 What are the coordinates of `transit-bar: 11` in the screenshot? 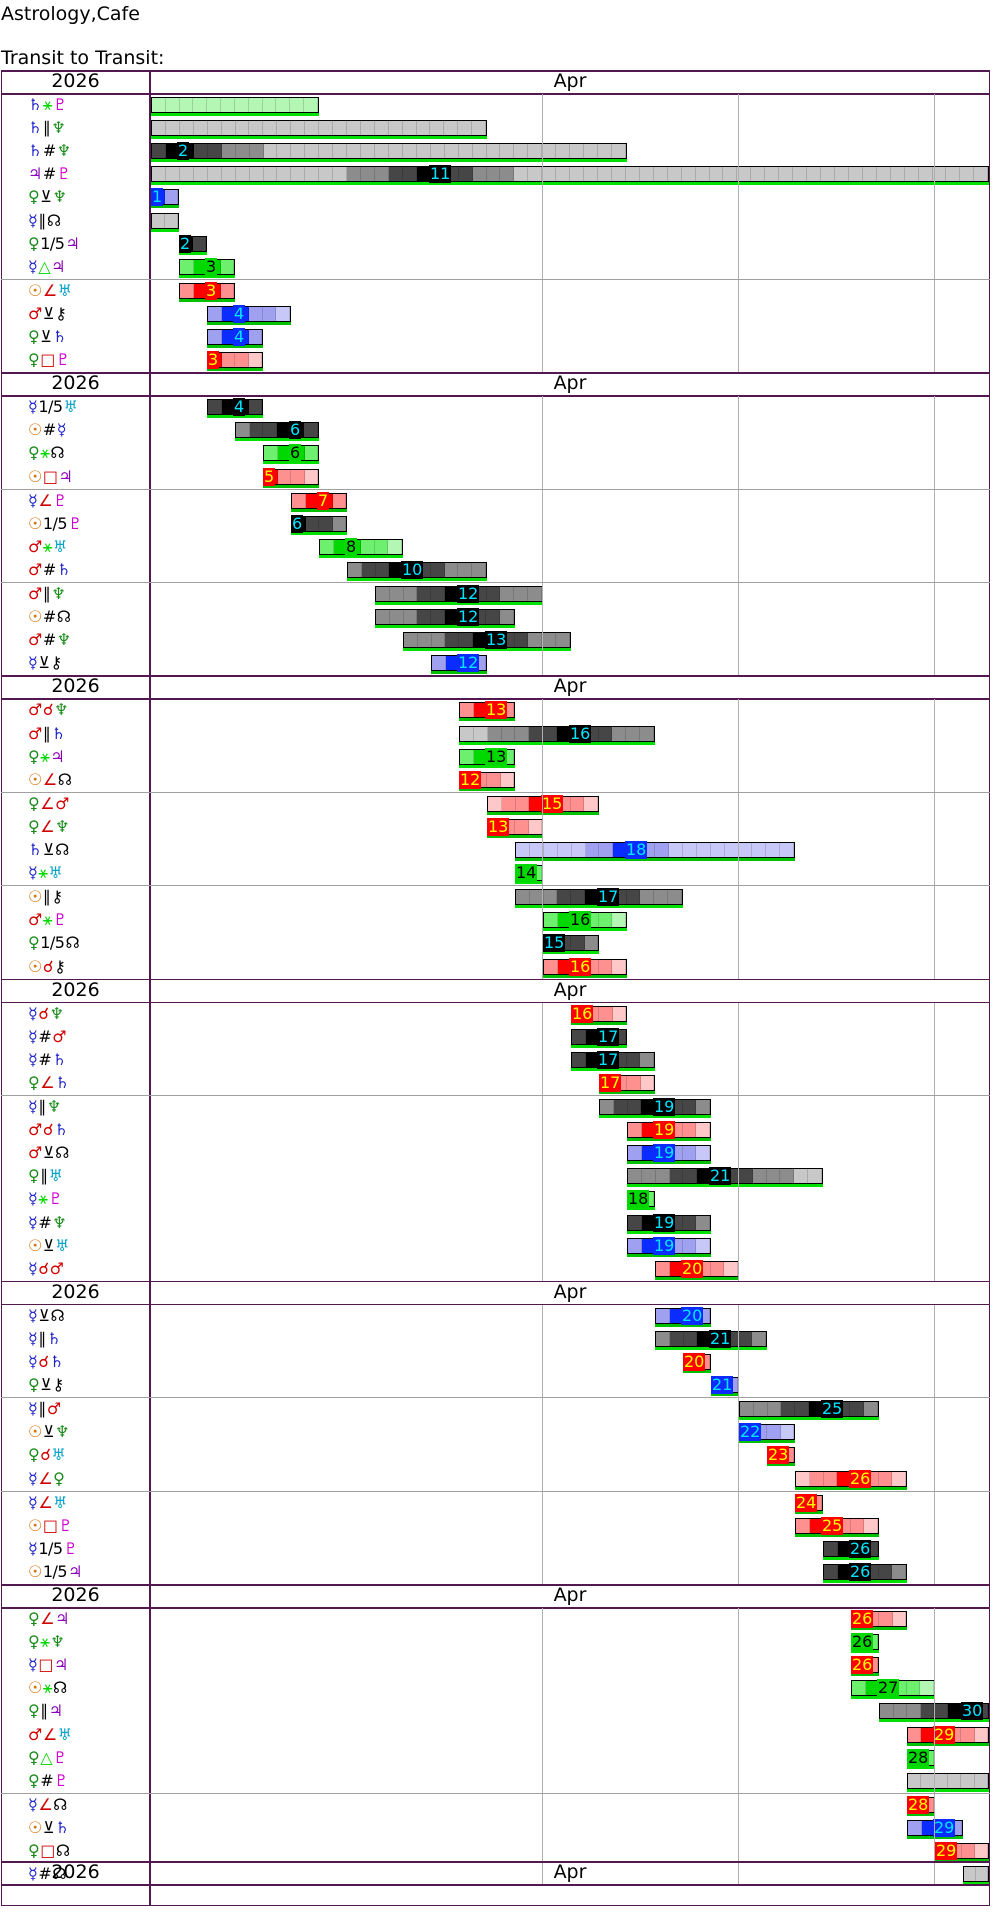 It's located at (570, 175).